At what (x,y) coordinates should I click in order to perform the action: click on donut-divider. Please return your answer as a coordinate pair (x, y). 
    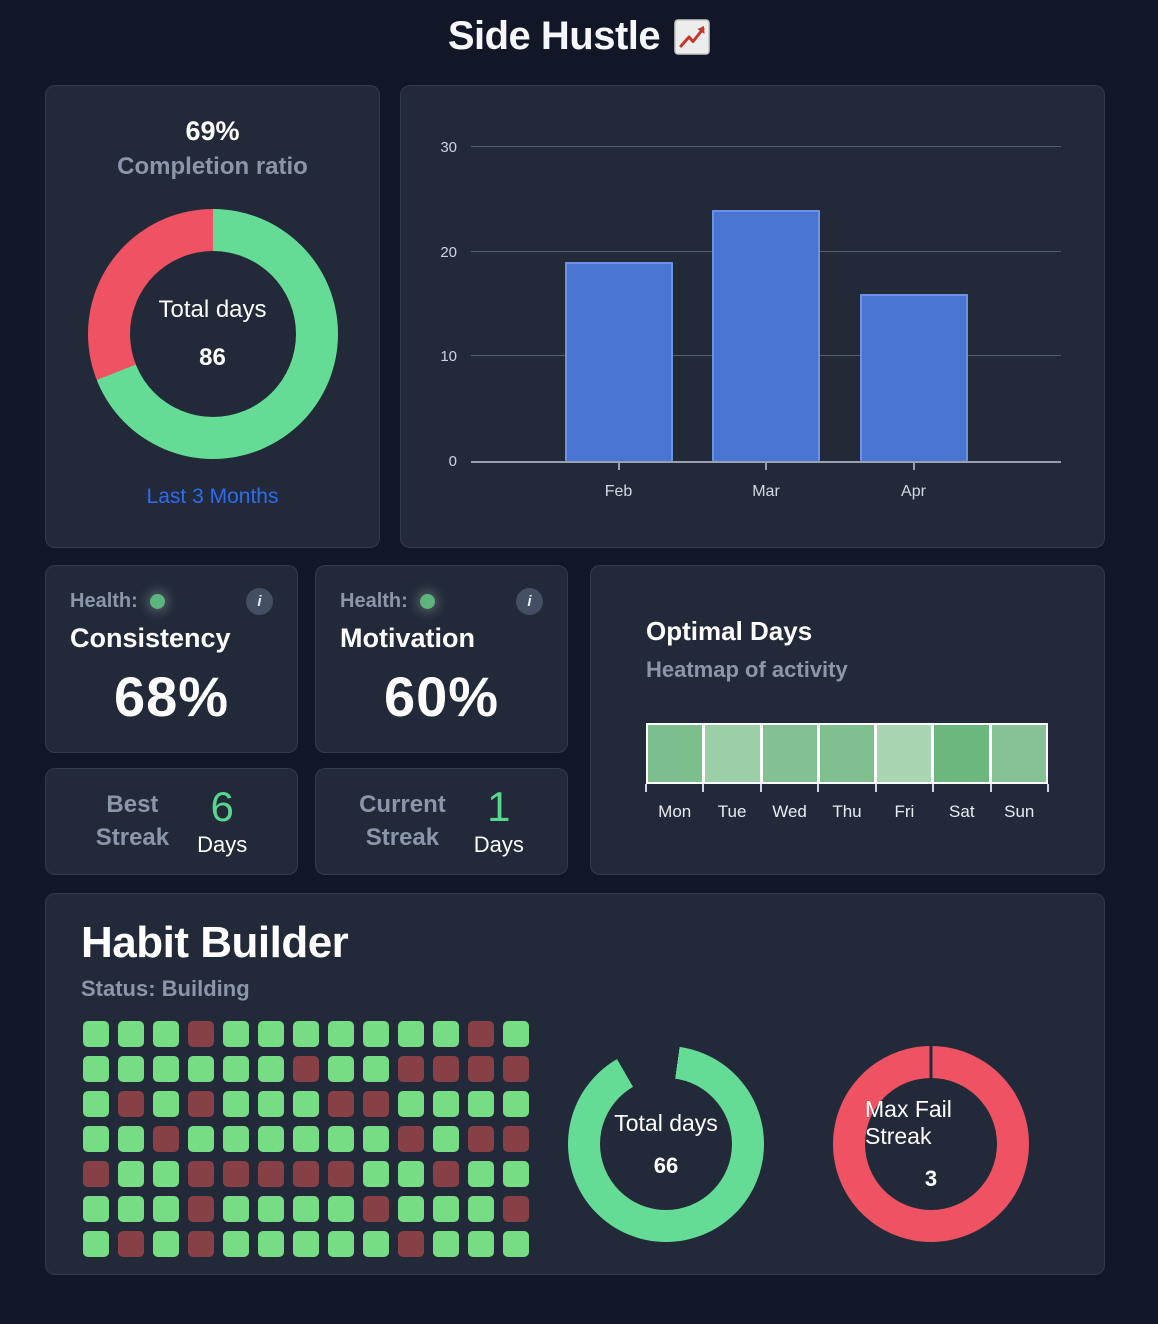
    Looking at the image, I should click on (931, 1062).